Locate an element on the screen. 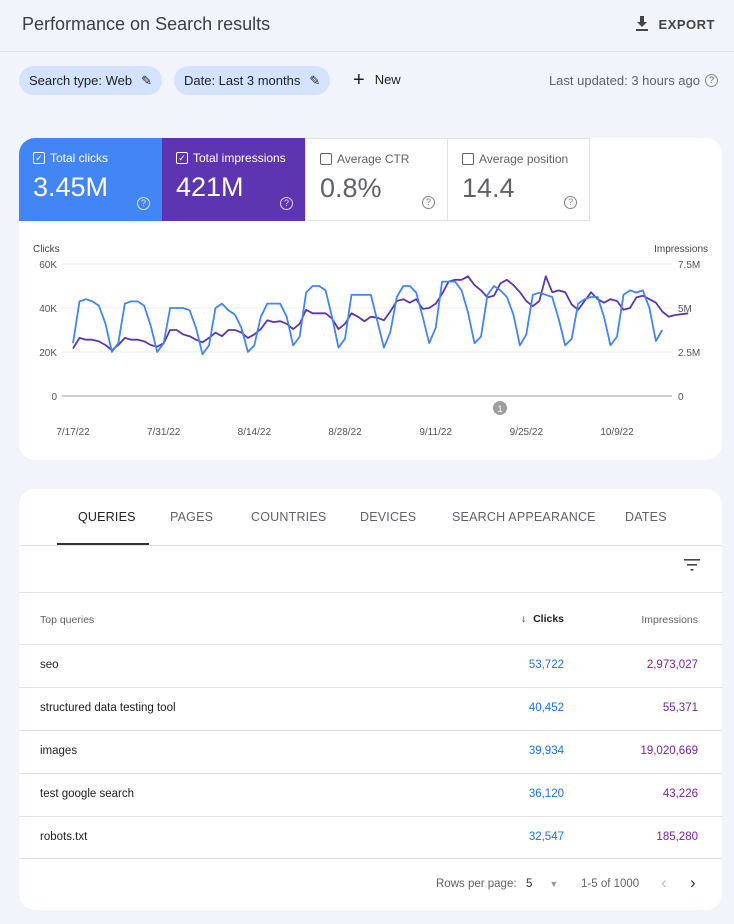 This screenshot has width=734, height=924. export-button: EXPORT is located at coordinates (675, 24).